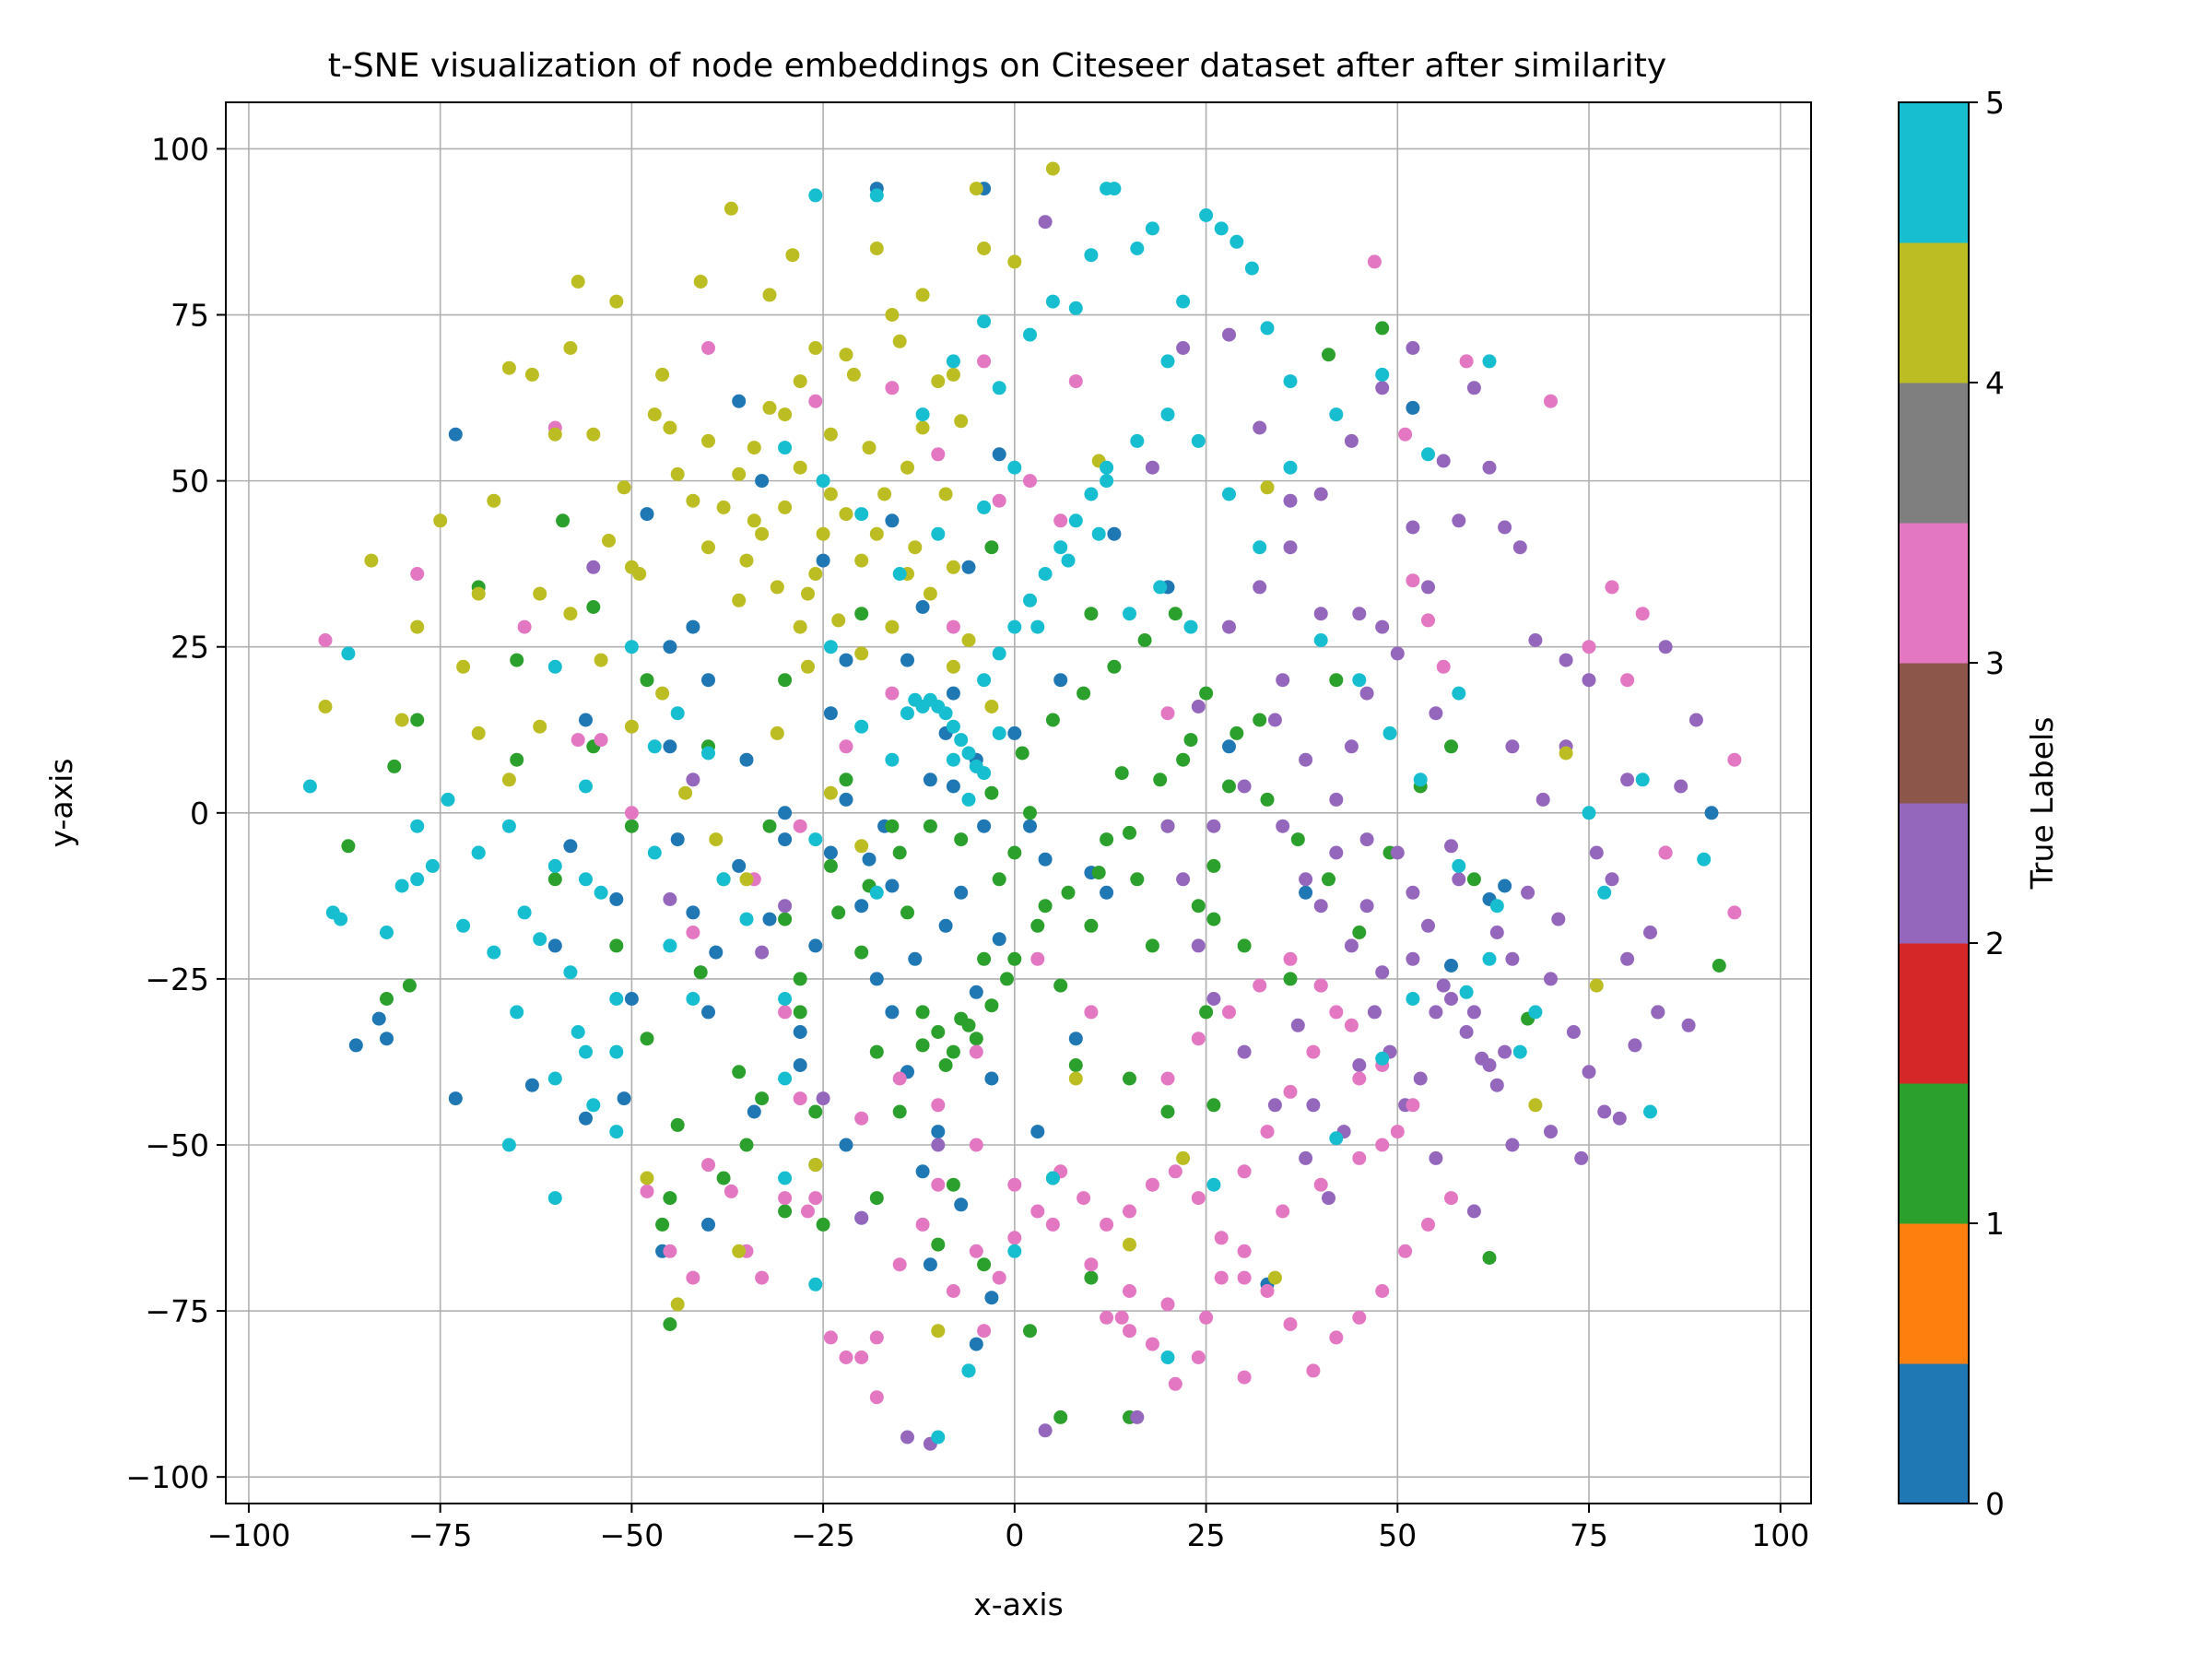  What do you see at coordinates (177, 1145) in the screenshot?
I see `y-tick-label: −50` at bounding box center [177, 1145].